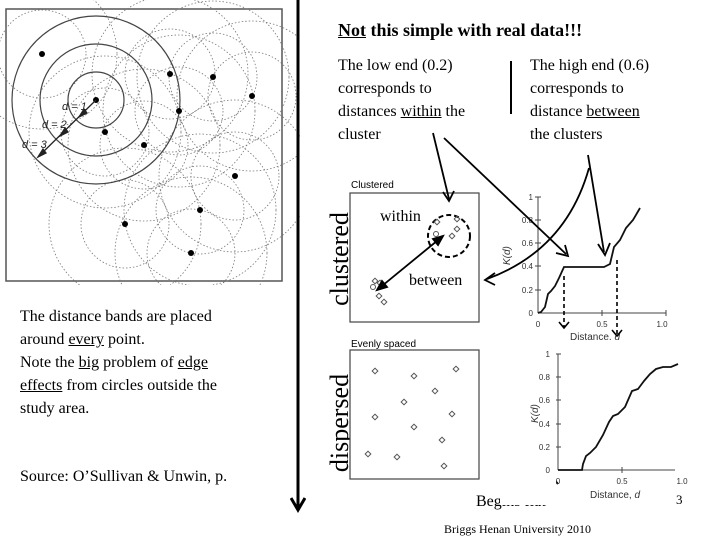 The height and width of the screenshot is (540, 720). Describe the element at coordinates (118, 385) in the screenshot. I see `note-line4: effects from circles outside the` at that location.